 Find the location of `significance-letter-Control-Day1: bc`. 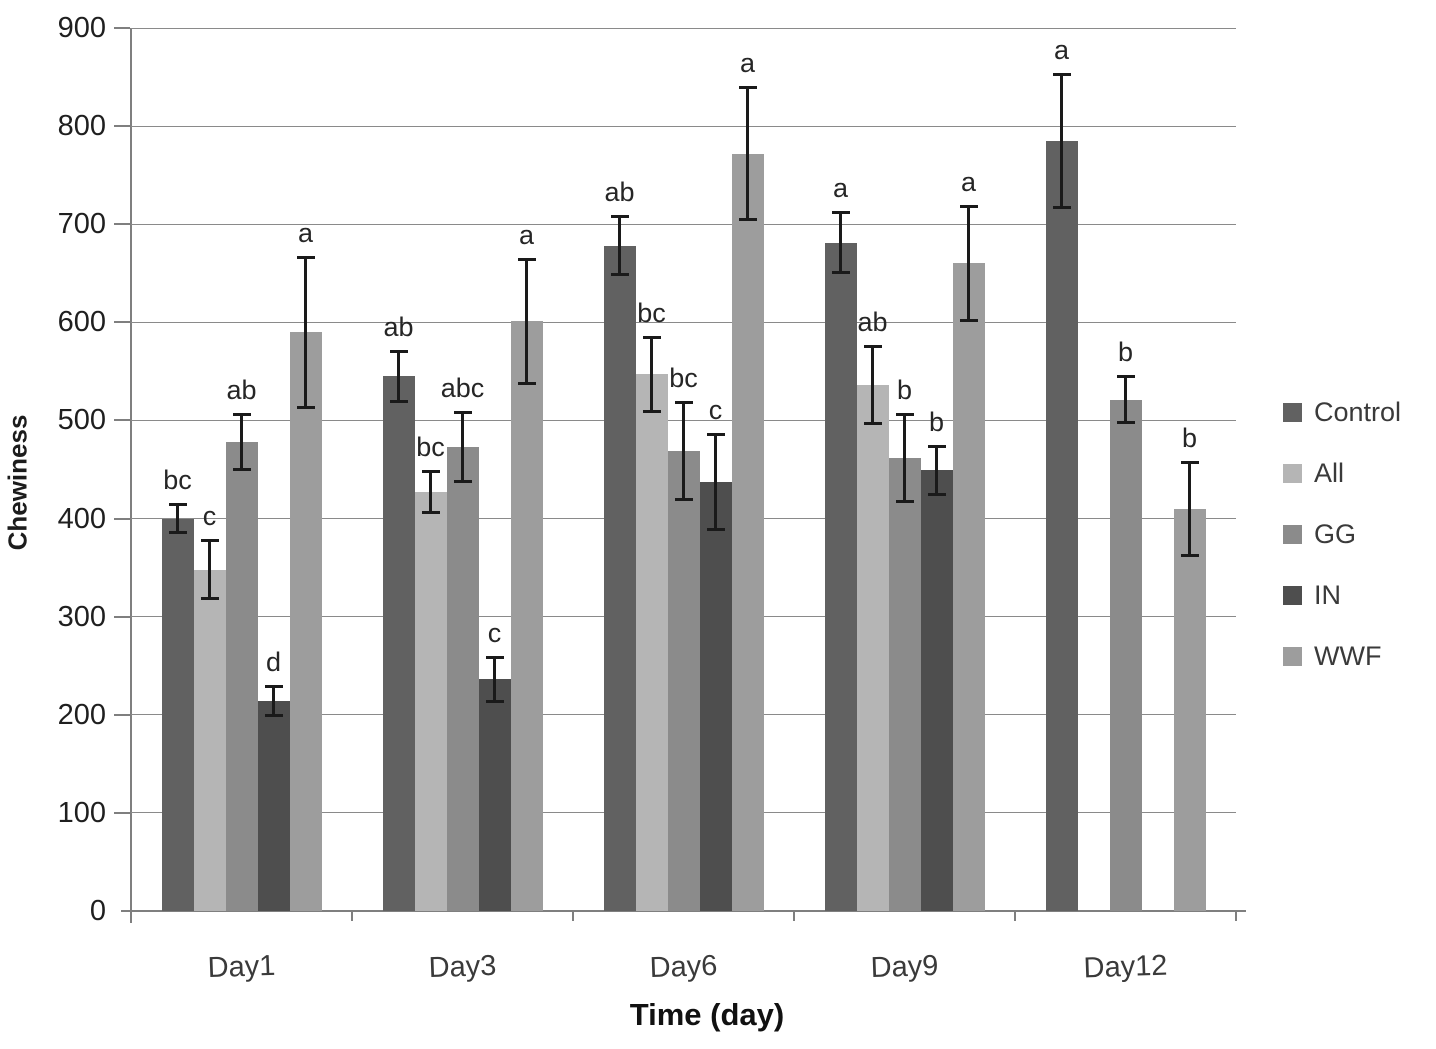

significance-letter-Control-Day1: bc is located at coordinates (177, 479).